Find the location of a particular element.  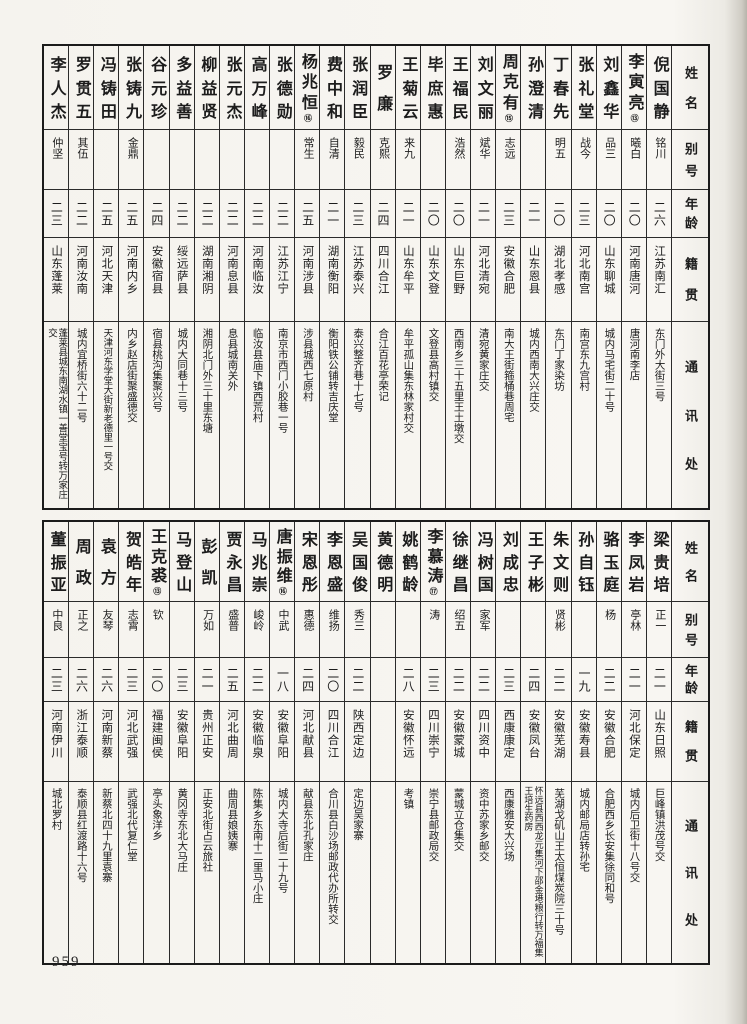

address-cell: 资中苏家乡邮交 is located at coordinates (483, 825).